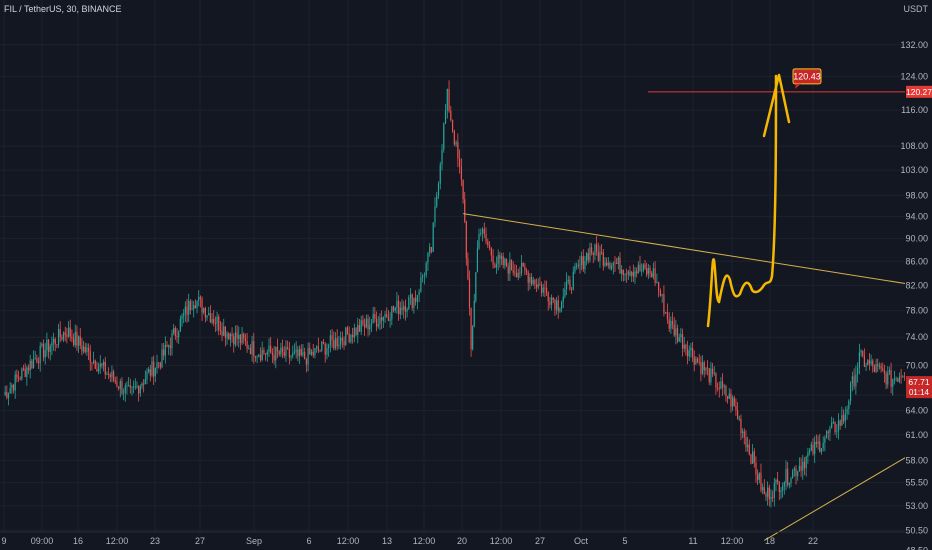 The image size is (932, 550). I want to click on upper-trendline, so click(697, 251).